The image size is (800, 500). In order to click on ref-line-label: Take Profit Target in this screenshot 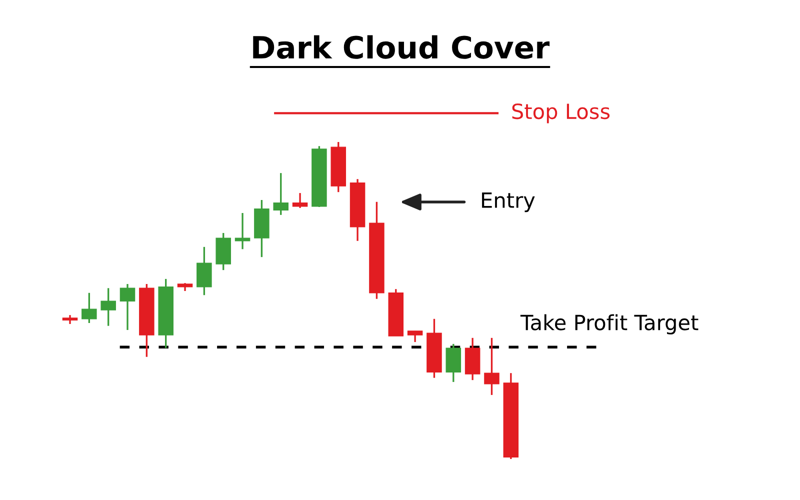, I will do `click(609, 324)`.